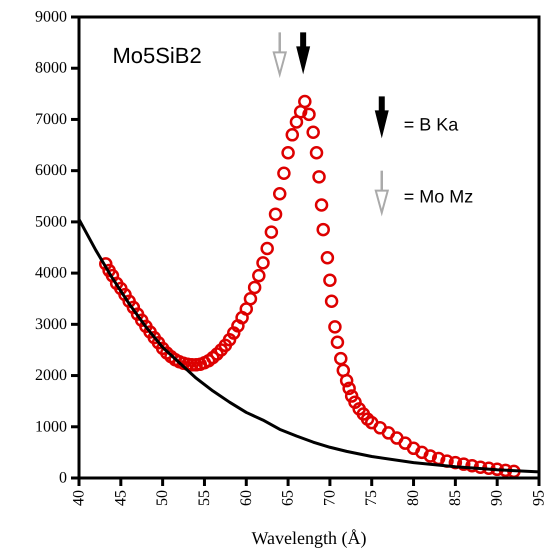  I want to click on x-axis-title: Wavelength (Å), so click(309, 538).